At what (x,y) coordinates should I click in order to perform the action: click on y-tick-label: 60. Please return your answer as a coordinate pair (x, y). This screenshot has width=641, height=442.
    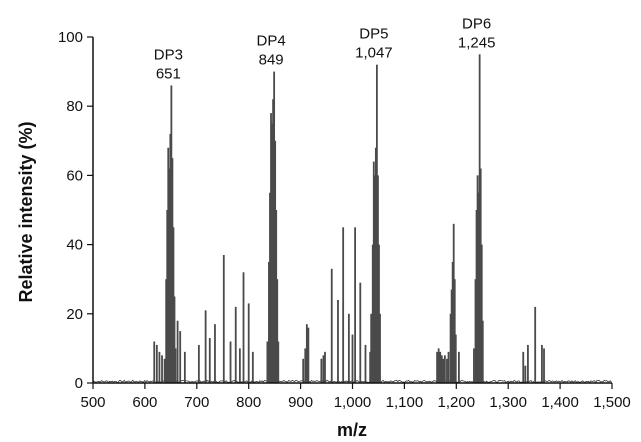
    Looking at the image, I should click on (74, 175).